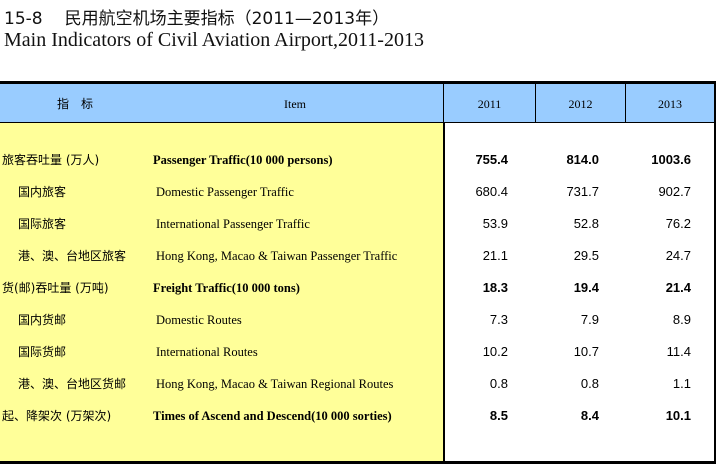 The image size is (717, 464). What do you see at coordinates (357, 103) in the screenshot?
I see `table-header: 指 标 Item 2011 2012 2013` at bounding box center [357, 103].